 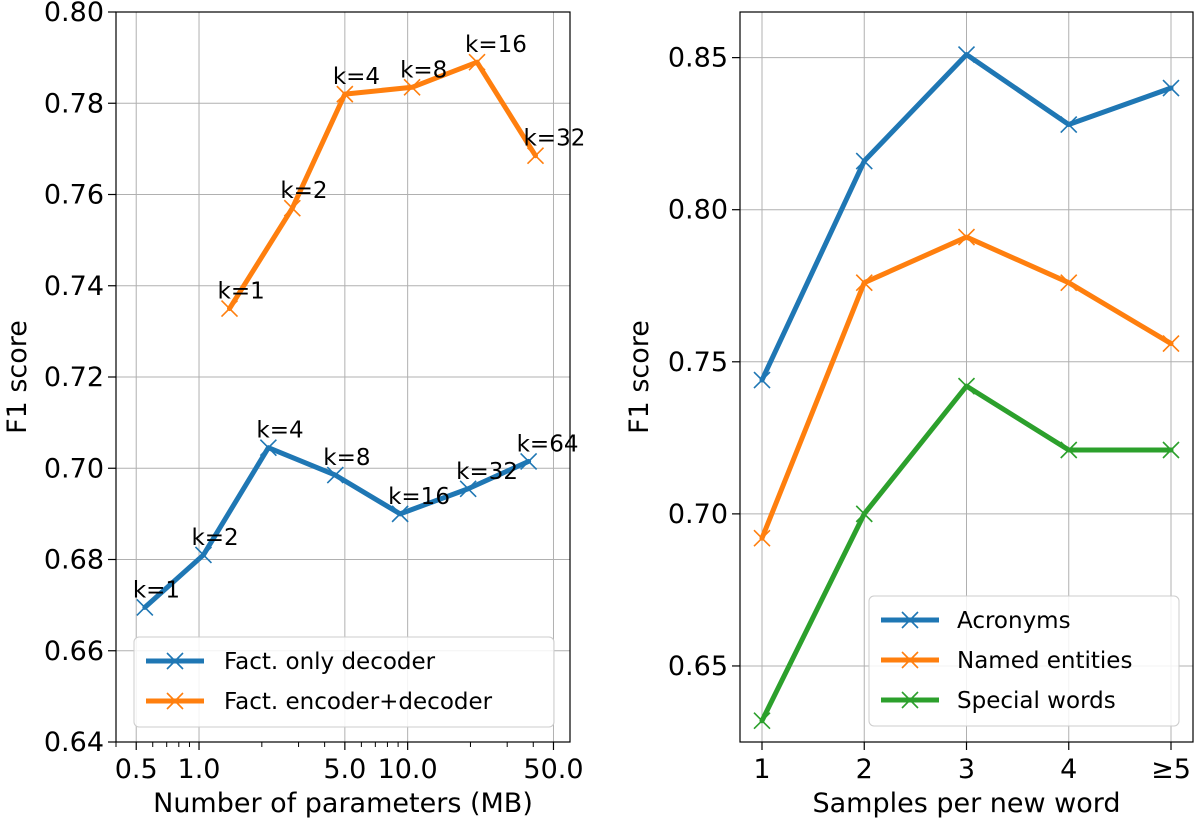 What do you see at coordinates (74, 286) in the screenshot?
I see `y-tick-label: 0.74` at bounding box center [74, 286].